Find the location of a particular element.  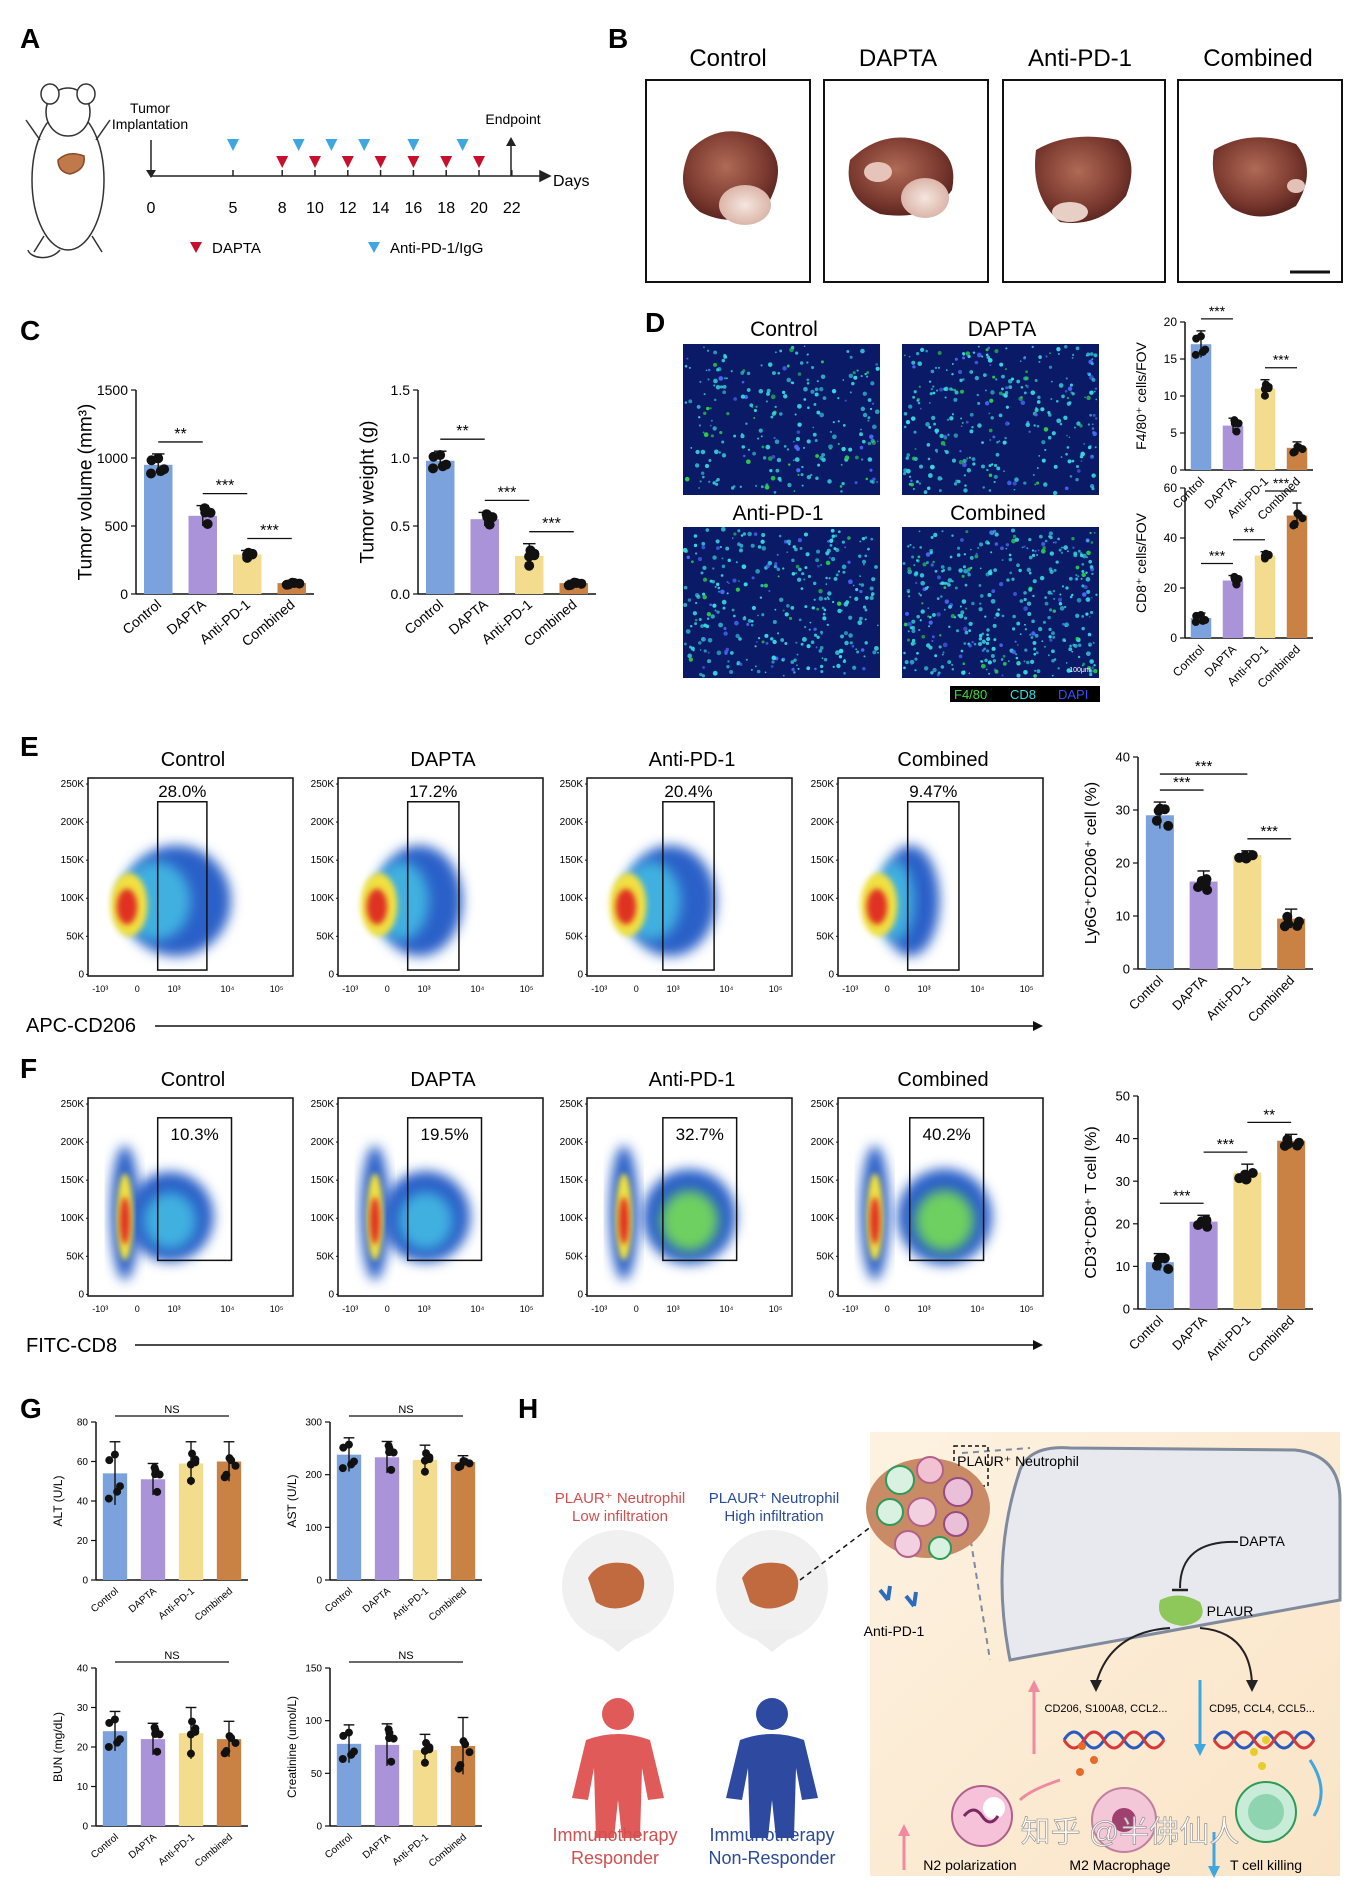

timeline-tick-label: 18 is located at coordinates (446, 208).